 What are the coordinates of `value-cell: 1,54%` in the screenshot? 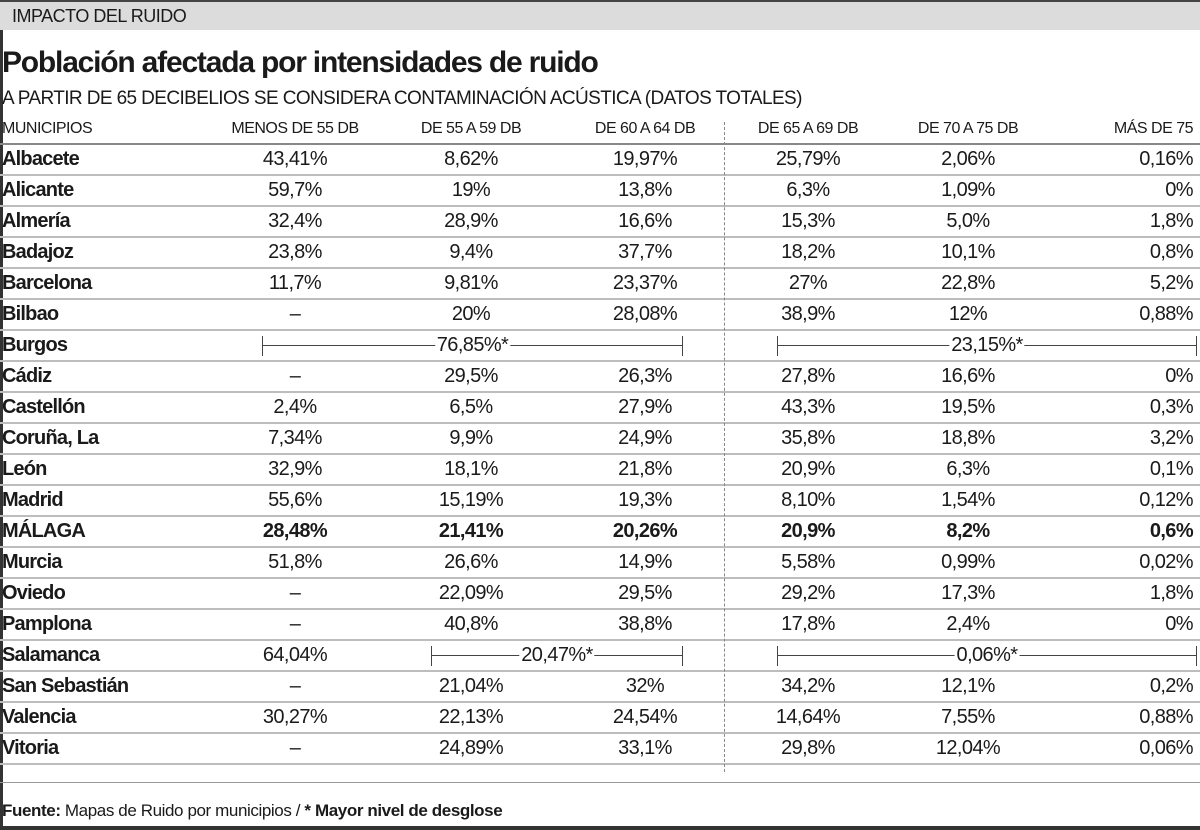 It's located at (968, 500).